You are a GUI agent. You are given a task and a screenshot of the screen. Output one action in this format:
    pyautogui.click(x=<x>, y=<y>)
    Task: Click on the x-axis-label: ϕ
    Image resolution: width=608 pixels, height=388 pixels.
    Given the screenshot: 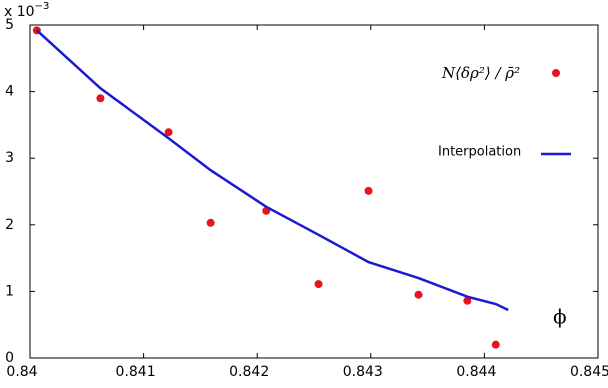 What is the action you would take?
    pyautogui.click(x=560, y=317)
    